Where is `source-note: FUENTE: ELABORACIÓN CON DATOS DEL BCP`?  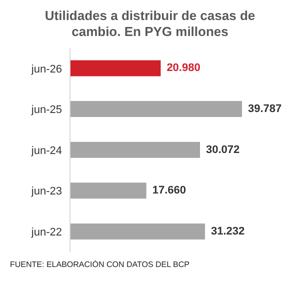
source-note: FUENTE: ELABORACIÓN CON DATOS DEL BCP is located at coordinates (99, 264).